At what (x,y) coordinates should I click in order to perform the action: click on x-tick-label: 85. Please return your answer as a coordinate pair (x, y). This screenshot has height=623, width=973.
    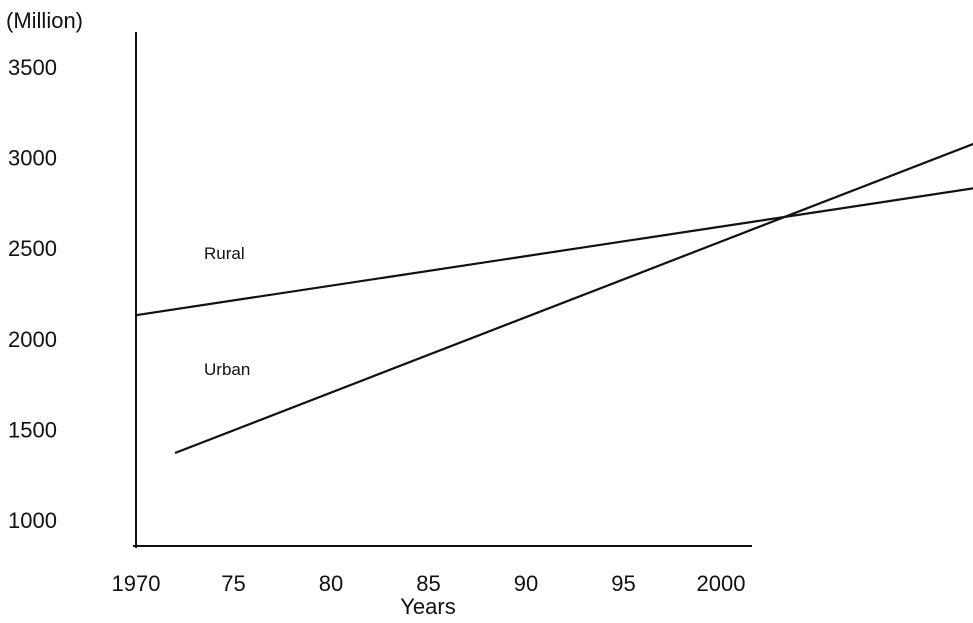
    Looking at the image, I should click on (428, 583).